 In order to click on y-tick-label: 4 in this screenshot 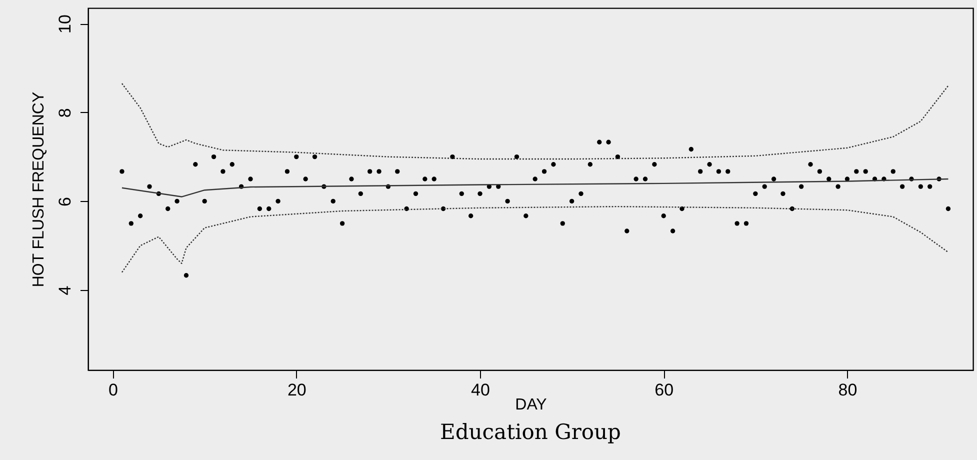, I will do `click(65, 291)`.